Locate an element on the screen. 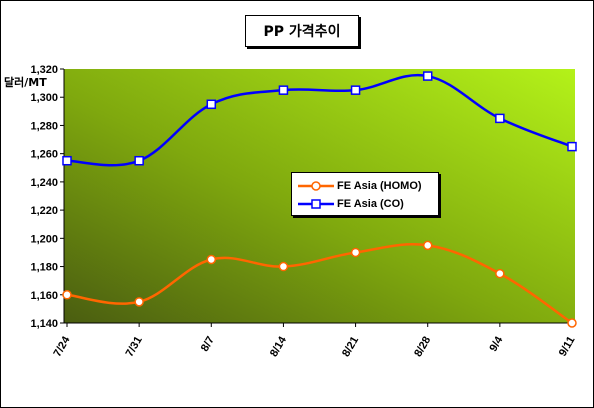 The height and width of the screenshot is (408, 594). y-tick-label: 1,280 is located at coordinates (44, 126).